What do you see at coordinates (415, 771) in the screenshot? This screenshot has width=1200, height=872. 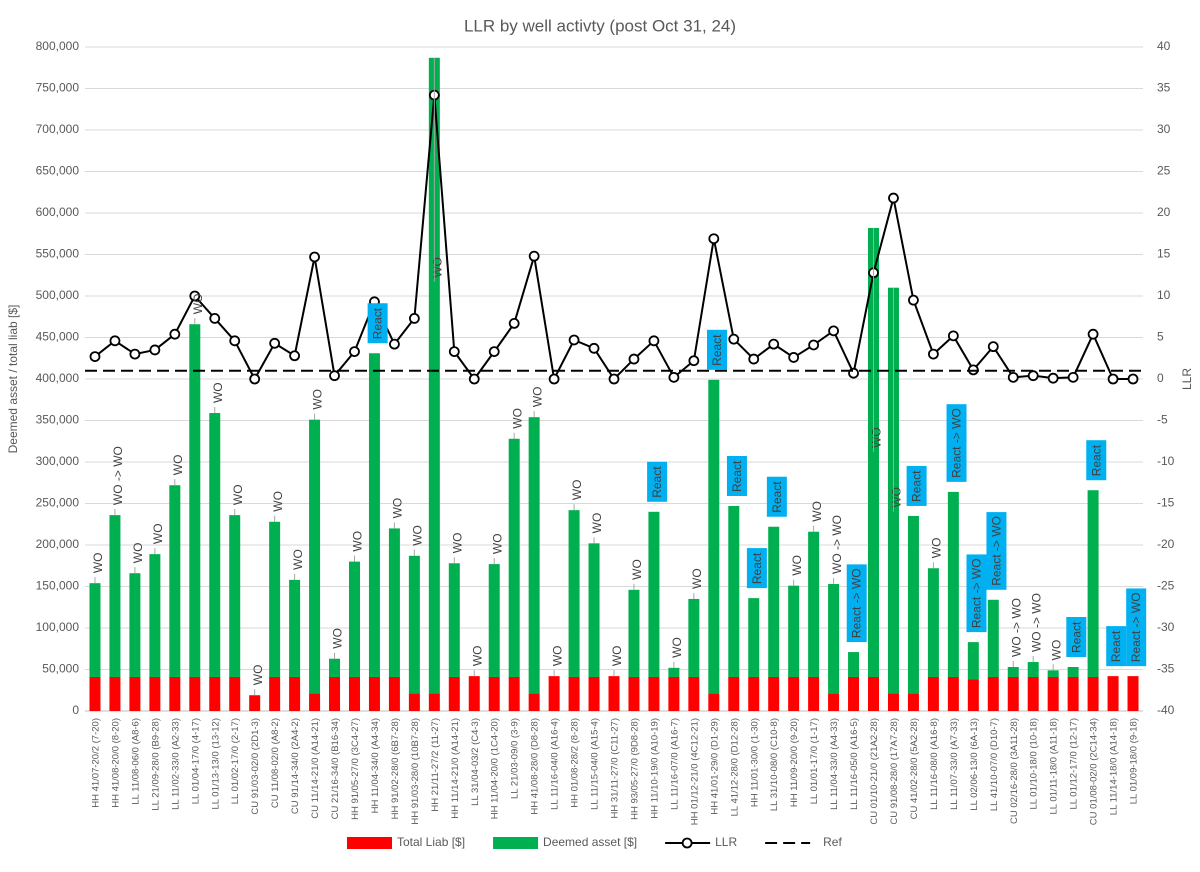 I see `x-tick-label: HH 91/03-28/0 (10B7-28)` at bounding box center [415, 771].